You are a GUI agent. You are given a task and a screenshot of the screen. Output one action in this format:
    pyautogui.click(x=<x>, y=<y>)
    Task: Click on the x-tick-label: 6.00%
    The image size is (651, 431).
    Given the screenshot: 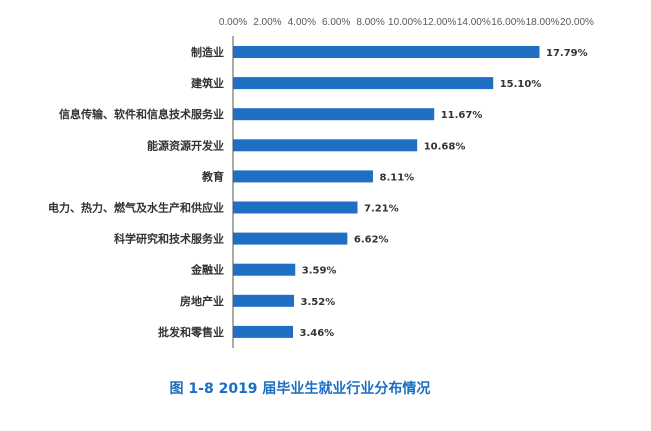 What is the action you would take?
    pyautogui.click(x=336, y=22)
    